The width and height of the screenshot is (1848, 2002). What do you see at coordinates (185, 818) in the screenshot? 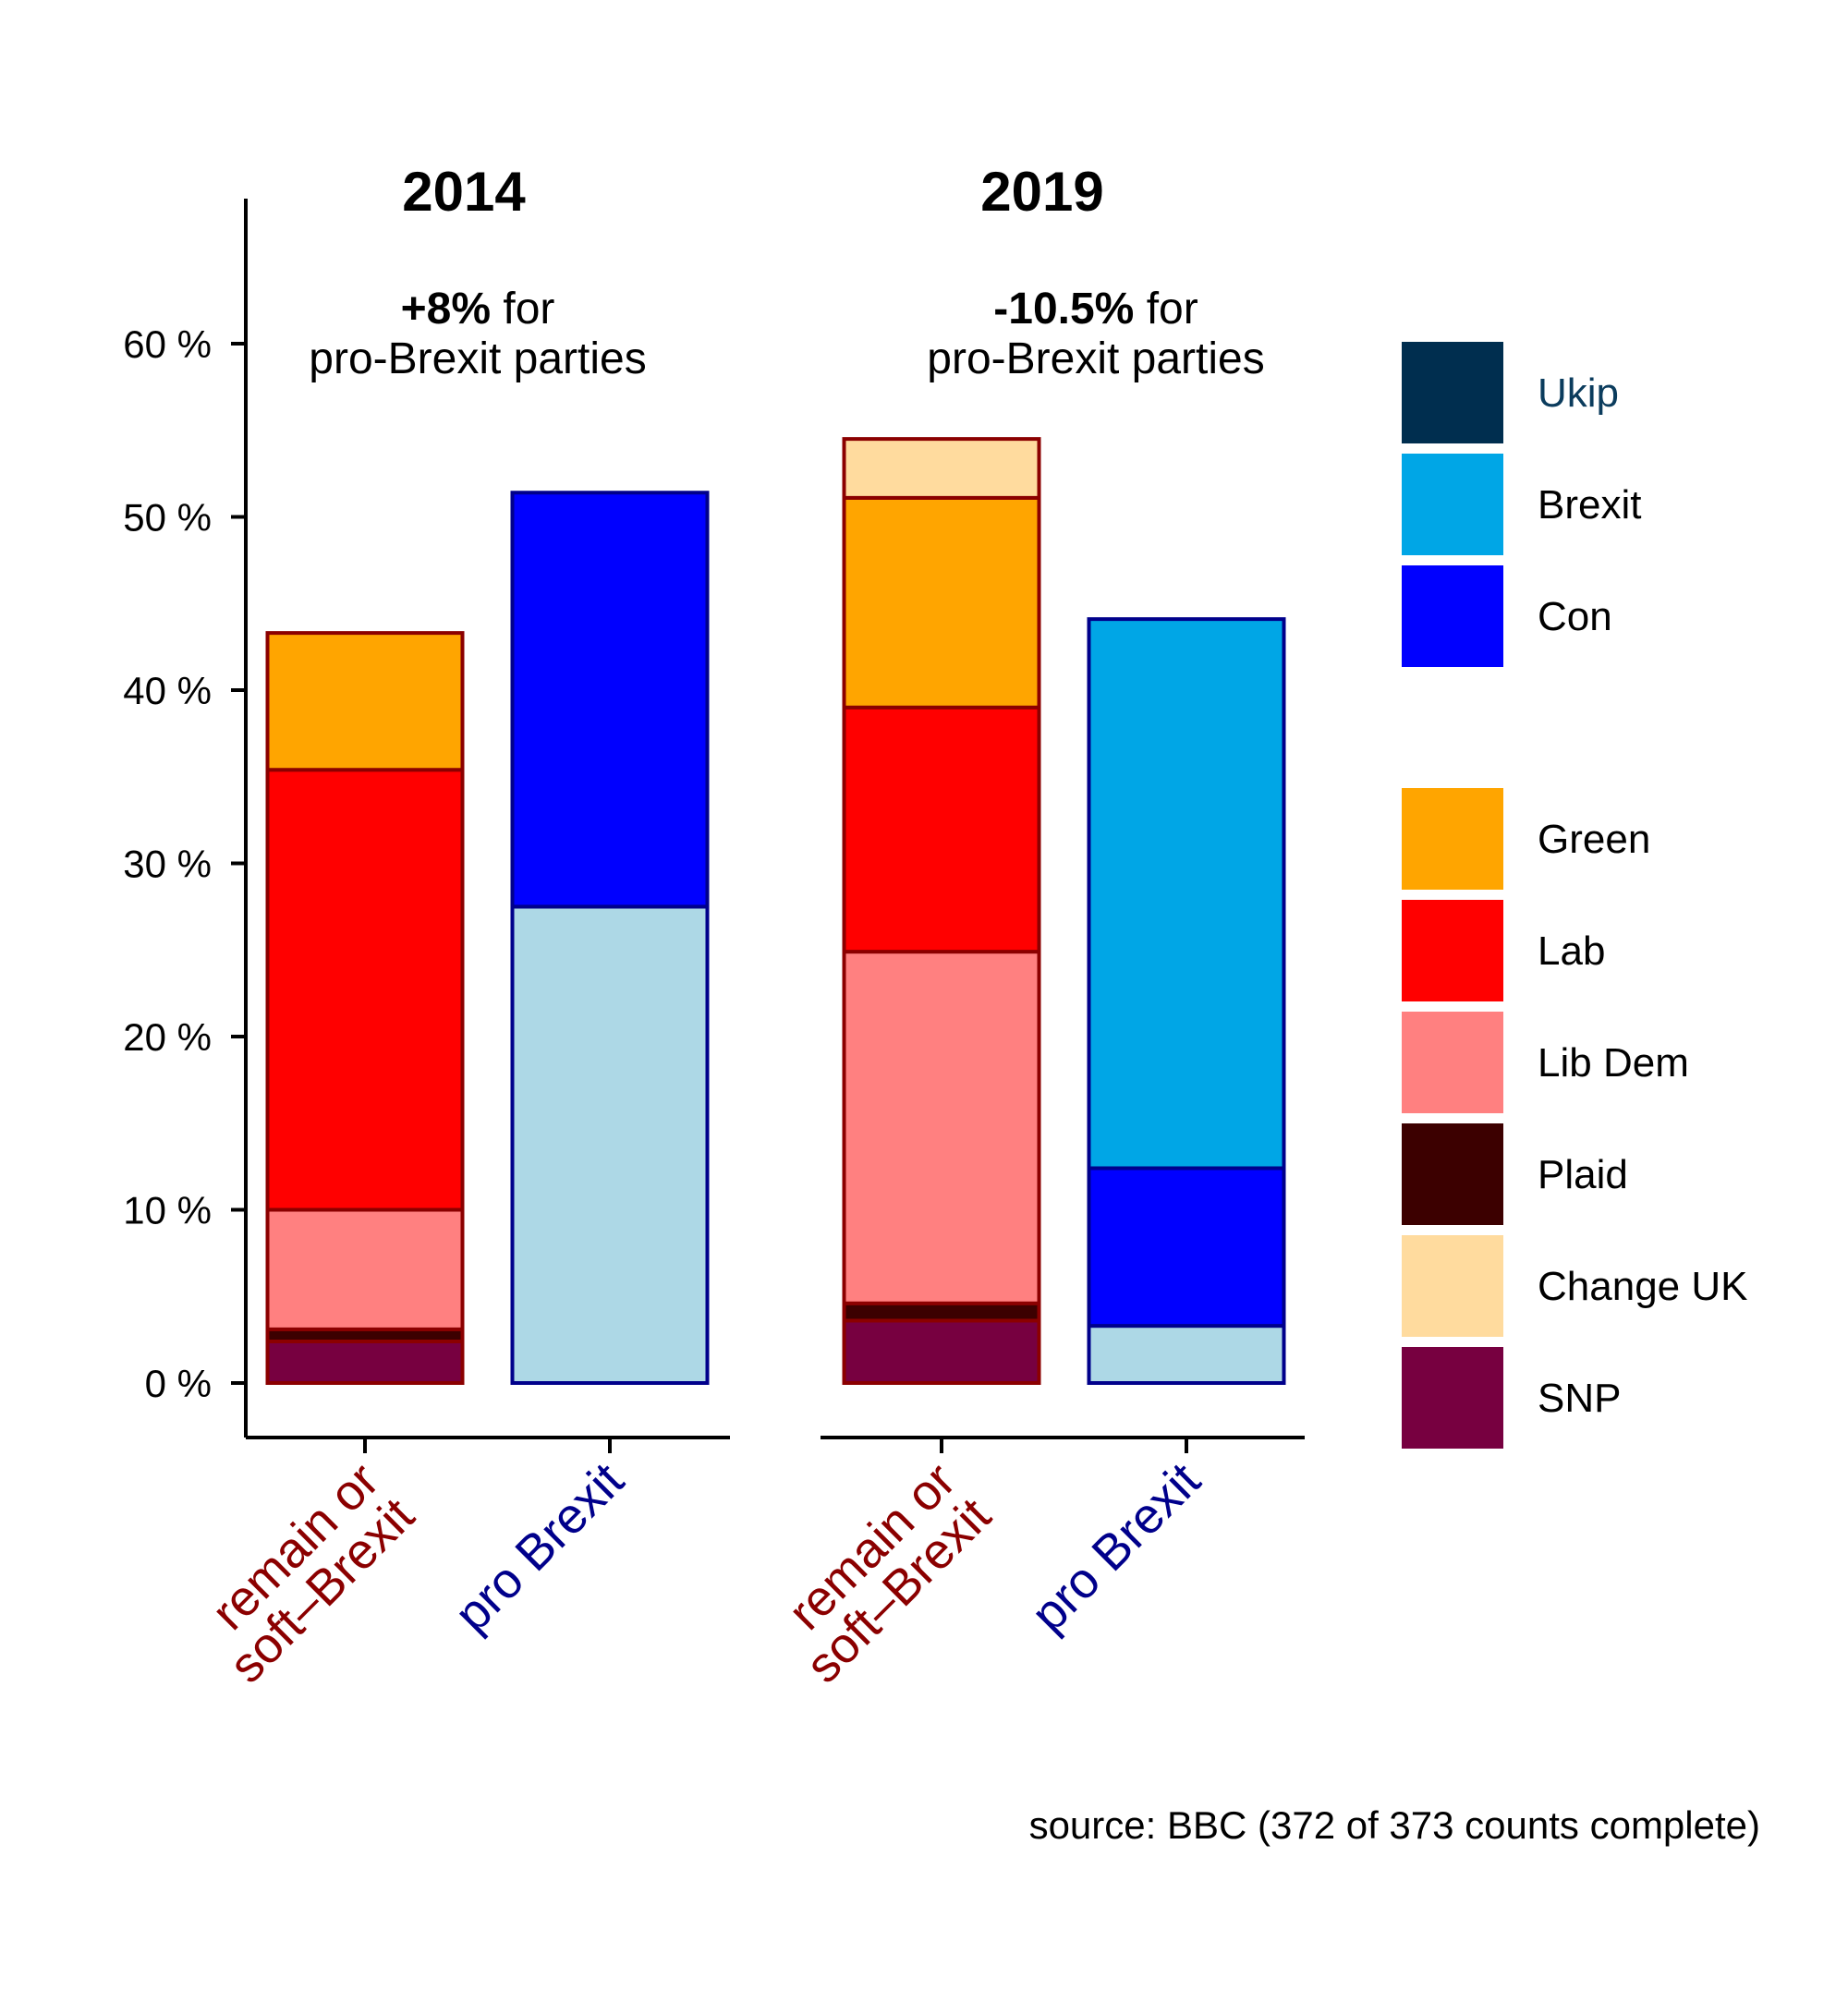
I see `axes: 0 % 10 % 20 % 30 % 40 % 50 % 60 %` at bounding box center [185, 818].